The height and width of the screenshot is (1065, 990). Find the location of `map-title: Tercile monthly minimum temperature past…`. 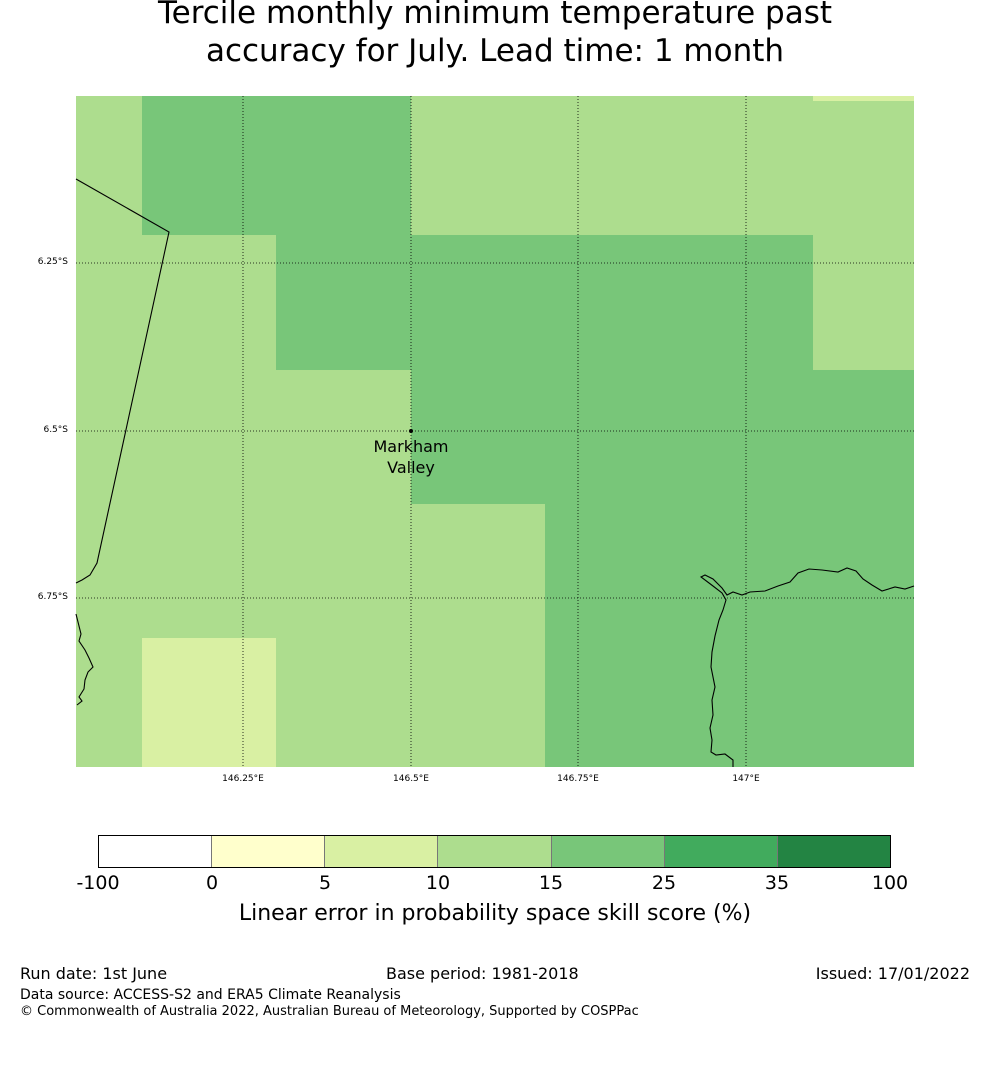

map-title: Tercile monthly minimum temperature past… is located at coordinates (495, 35).